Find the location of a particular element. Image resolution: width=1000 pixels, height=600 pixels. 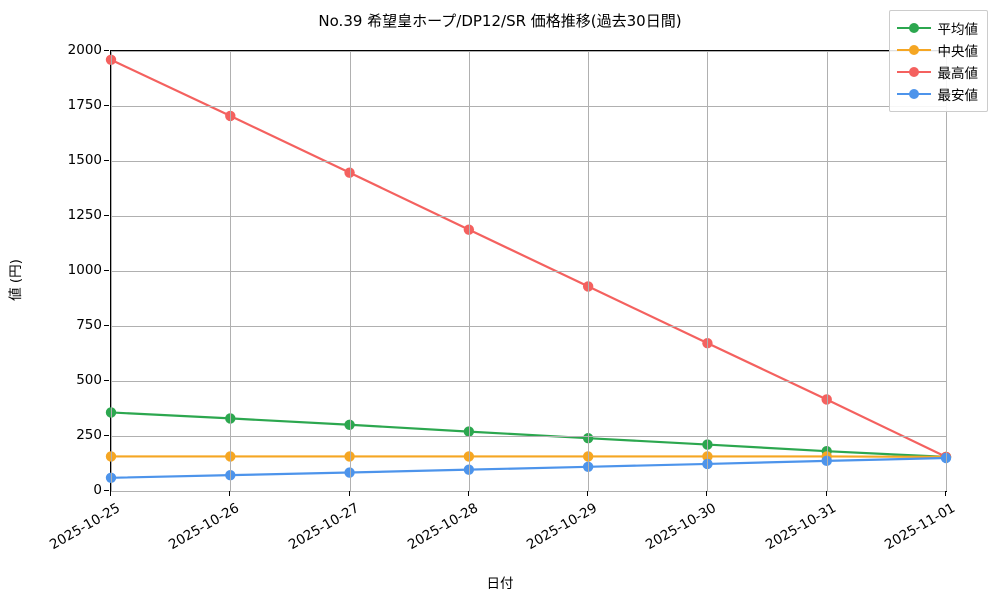

legend-item: 平均値 is located at coordinates (937, 28).